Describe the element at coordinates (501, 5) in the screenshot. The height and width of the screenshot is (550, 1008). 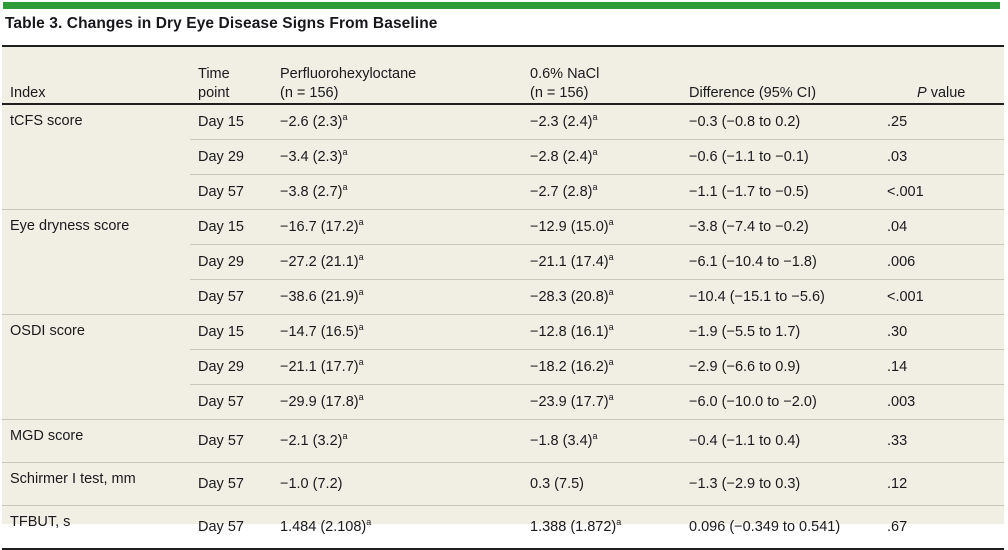
I see `accent-top-bar` at that location.